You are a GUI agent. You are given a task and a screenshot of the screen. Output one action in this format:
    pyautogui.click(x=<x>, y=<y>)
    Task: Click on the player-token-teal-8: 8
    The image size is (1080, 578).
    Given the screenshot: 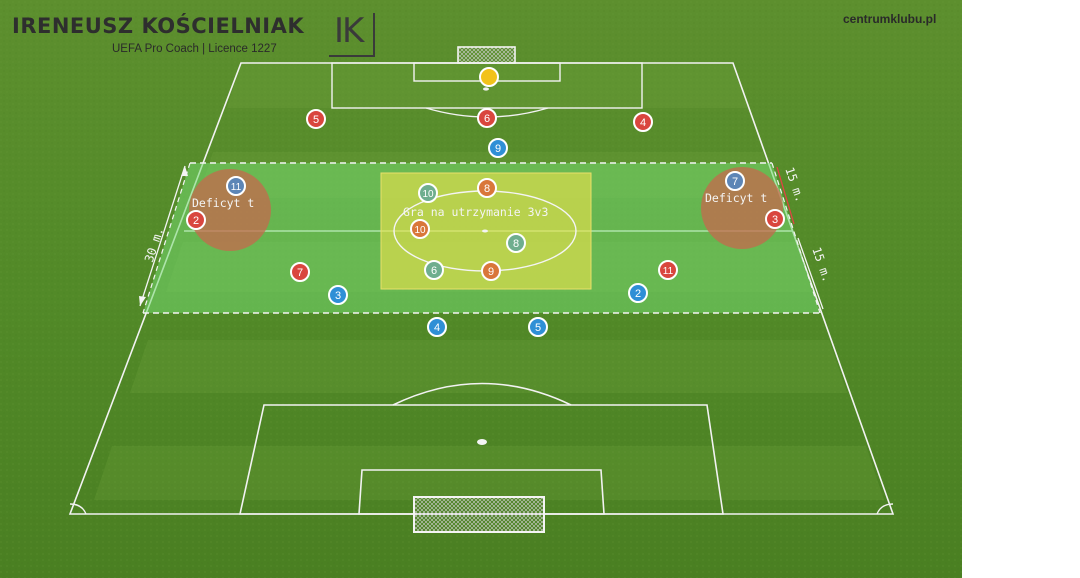 What is the action you would take?
    pyautogui.click(x=516, y=243)
    